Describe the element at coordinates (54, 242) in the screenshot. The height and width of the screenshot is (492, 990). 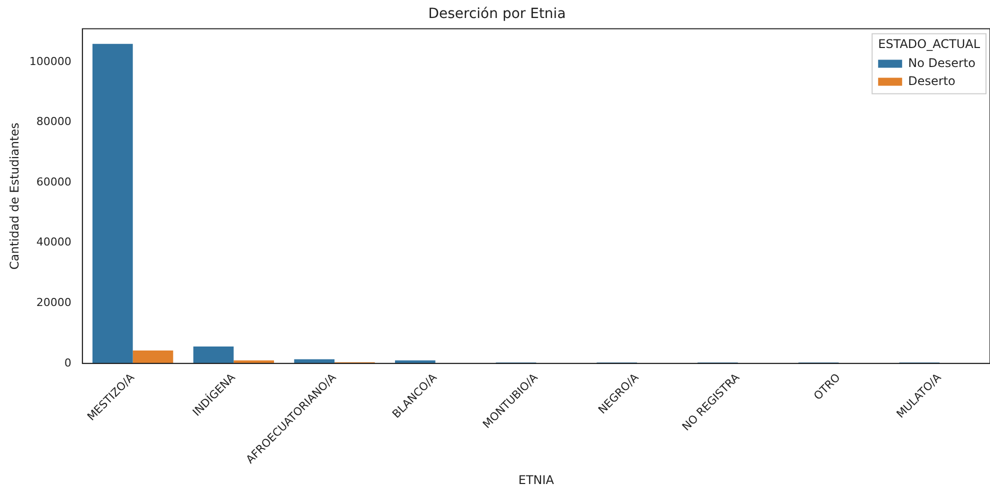
I see `y-tick-label: 40000` at that location.